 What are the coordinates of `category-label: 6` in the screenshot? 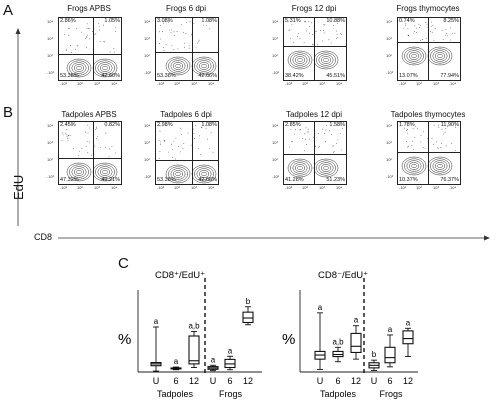 It's located at (229, 381).